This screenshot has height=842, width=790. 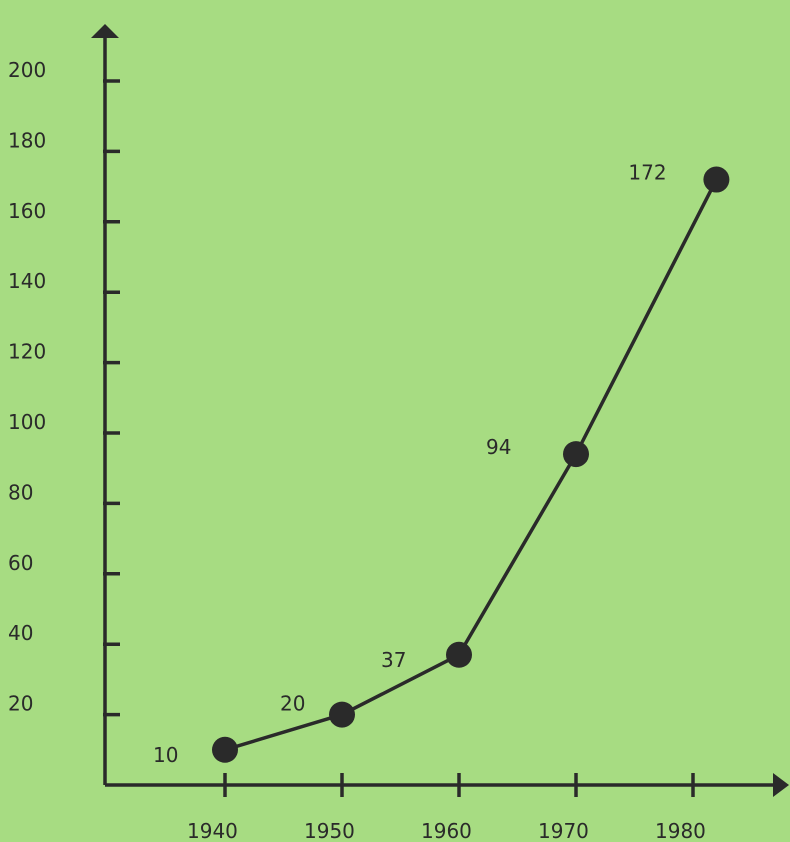 What do you see at coordinates (446, 807) in the screenshot?
I see `x-axis-ticks: 1940 1950 1960 1970 1980` at bounding box center [446, 807].